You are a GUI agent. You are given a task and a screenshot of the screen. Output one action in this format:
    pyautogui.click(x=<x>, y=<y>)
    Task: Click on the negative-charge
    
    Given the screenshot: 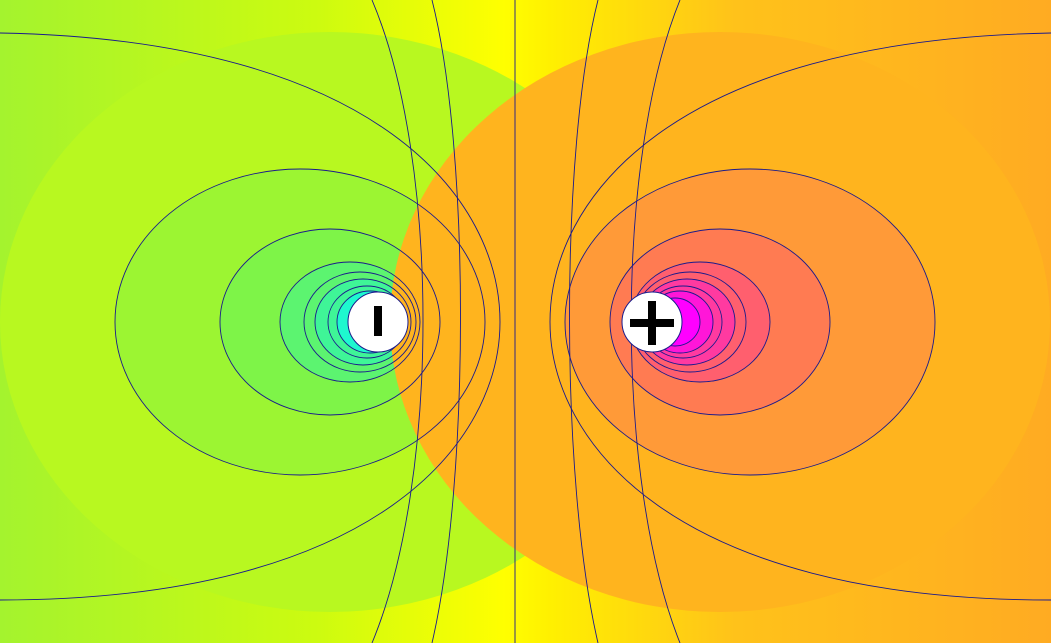 What is the action you would take?
    pyautogui.click(x=378, y=322)
    